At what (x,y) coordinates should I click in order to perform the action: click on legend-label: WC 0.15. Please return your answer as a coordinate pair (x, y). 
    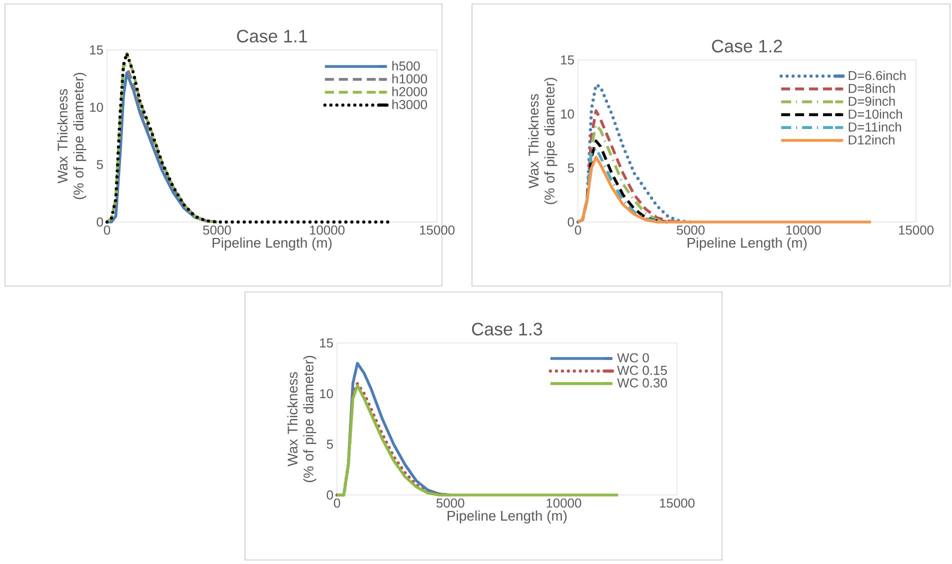
    Looking at the image, I should click on (642, 370).